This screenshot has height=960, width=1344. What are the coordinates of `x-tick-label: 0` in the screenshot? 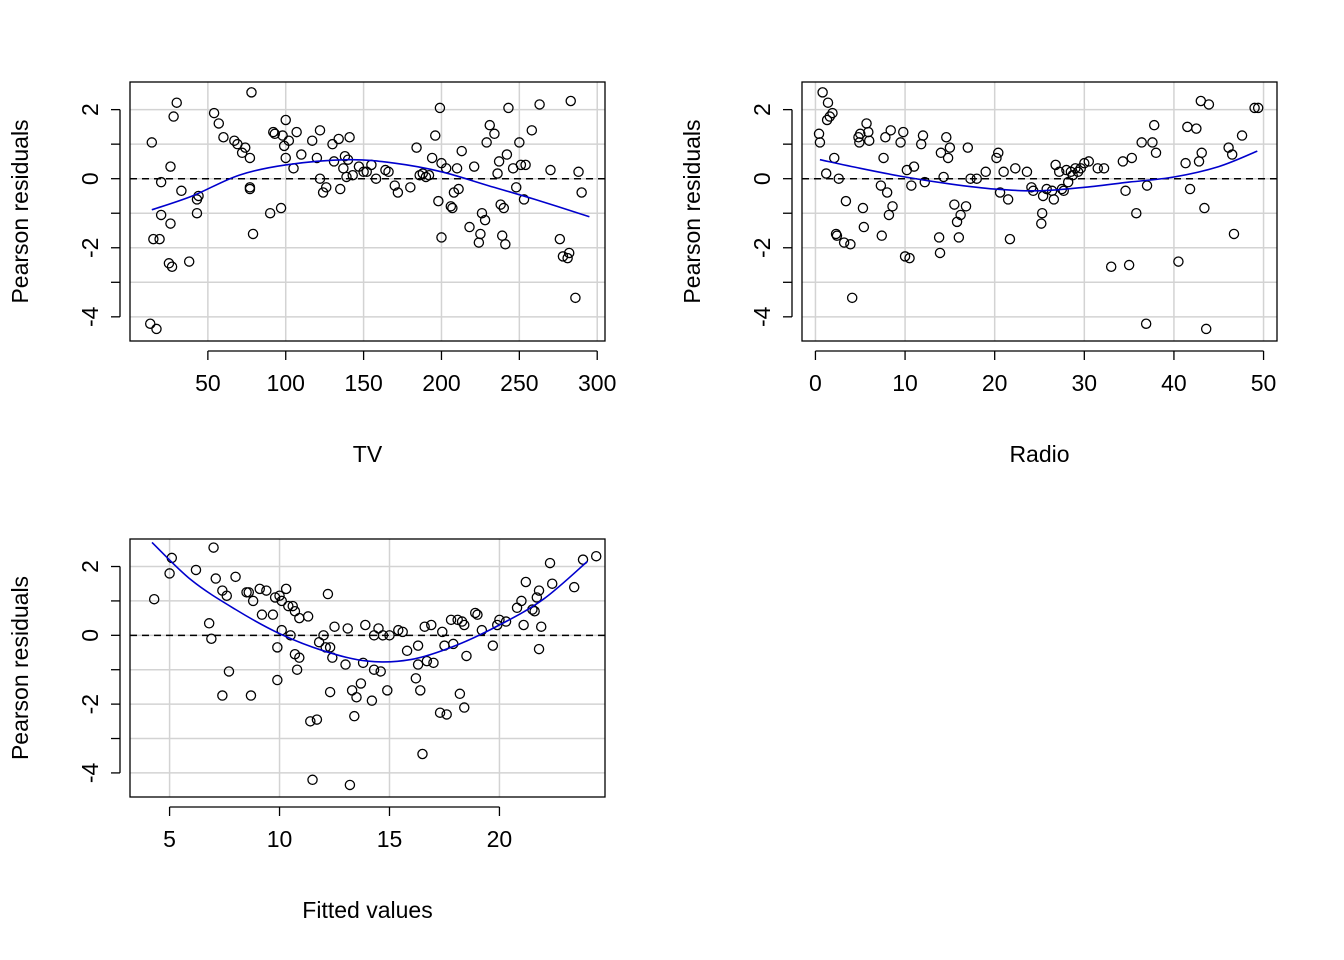 It's located at (815, 383).